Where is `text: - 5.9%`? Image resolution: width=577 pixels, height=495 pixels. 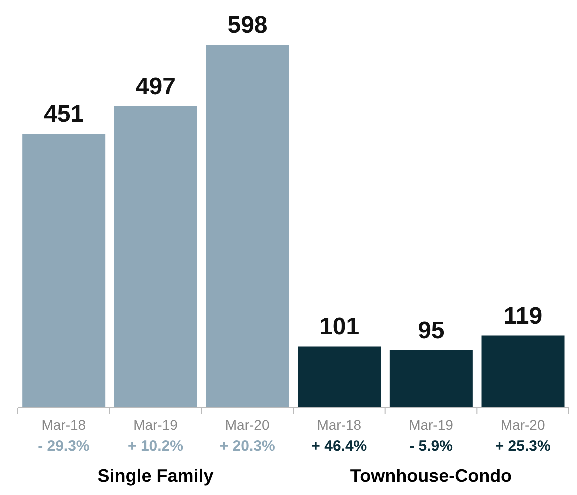 text: - 5.9% is located at coordinates (431, 446).